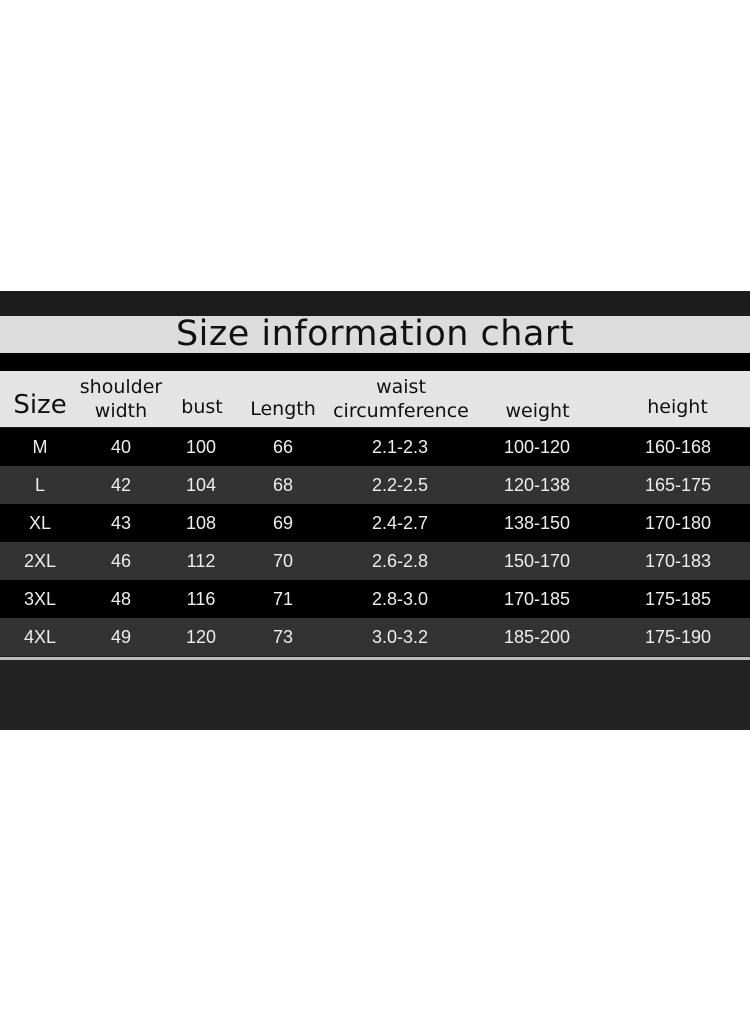  I want to click on table-row: 4XL 49 120 73 3.0-3.2 185-200 175-190, so click(375, 637).